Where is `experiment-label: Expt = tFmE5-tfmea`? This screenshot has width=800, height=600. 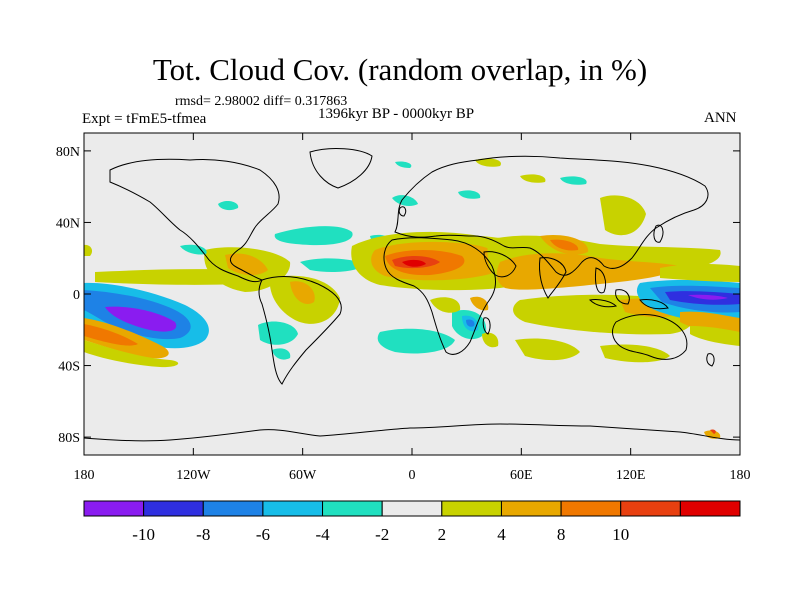
experiment-label: Expt = tFmE5-tfmea is located at coordinates (144, 119).